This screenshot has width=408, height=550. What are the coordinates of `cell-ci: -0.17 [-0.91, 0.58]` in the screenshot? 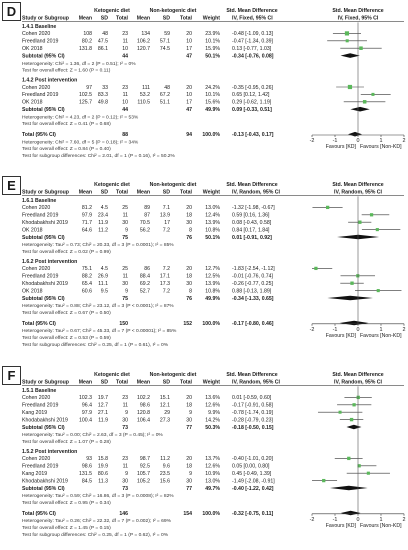 It's located at (253, 406).